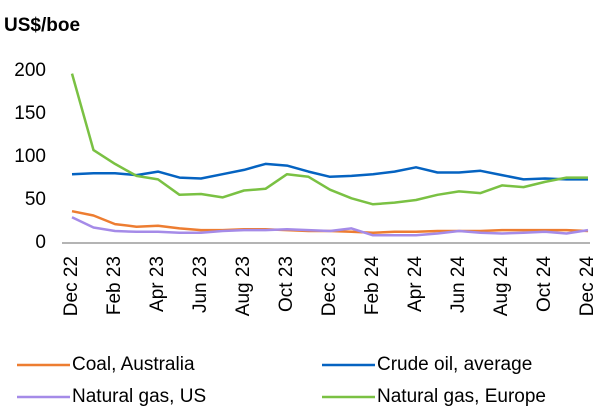 This screenshot has width=597, height=407. I want to click on x-tick-label: Aug 24, so click(501, 286).